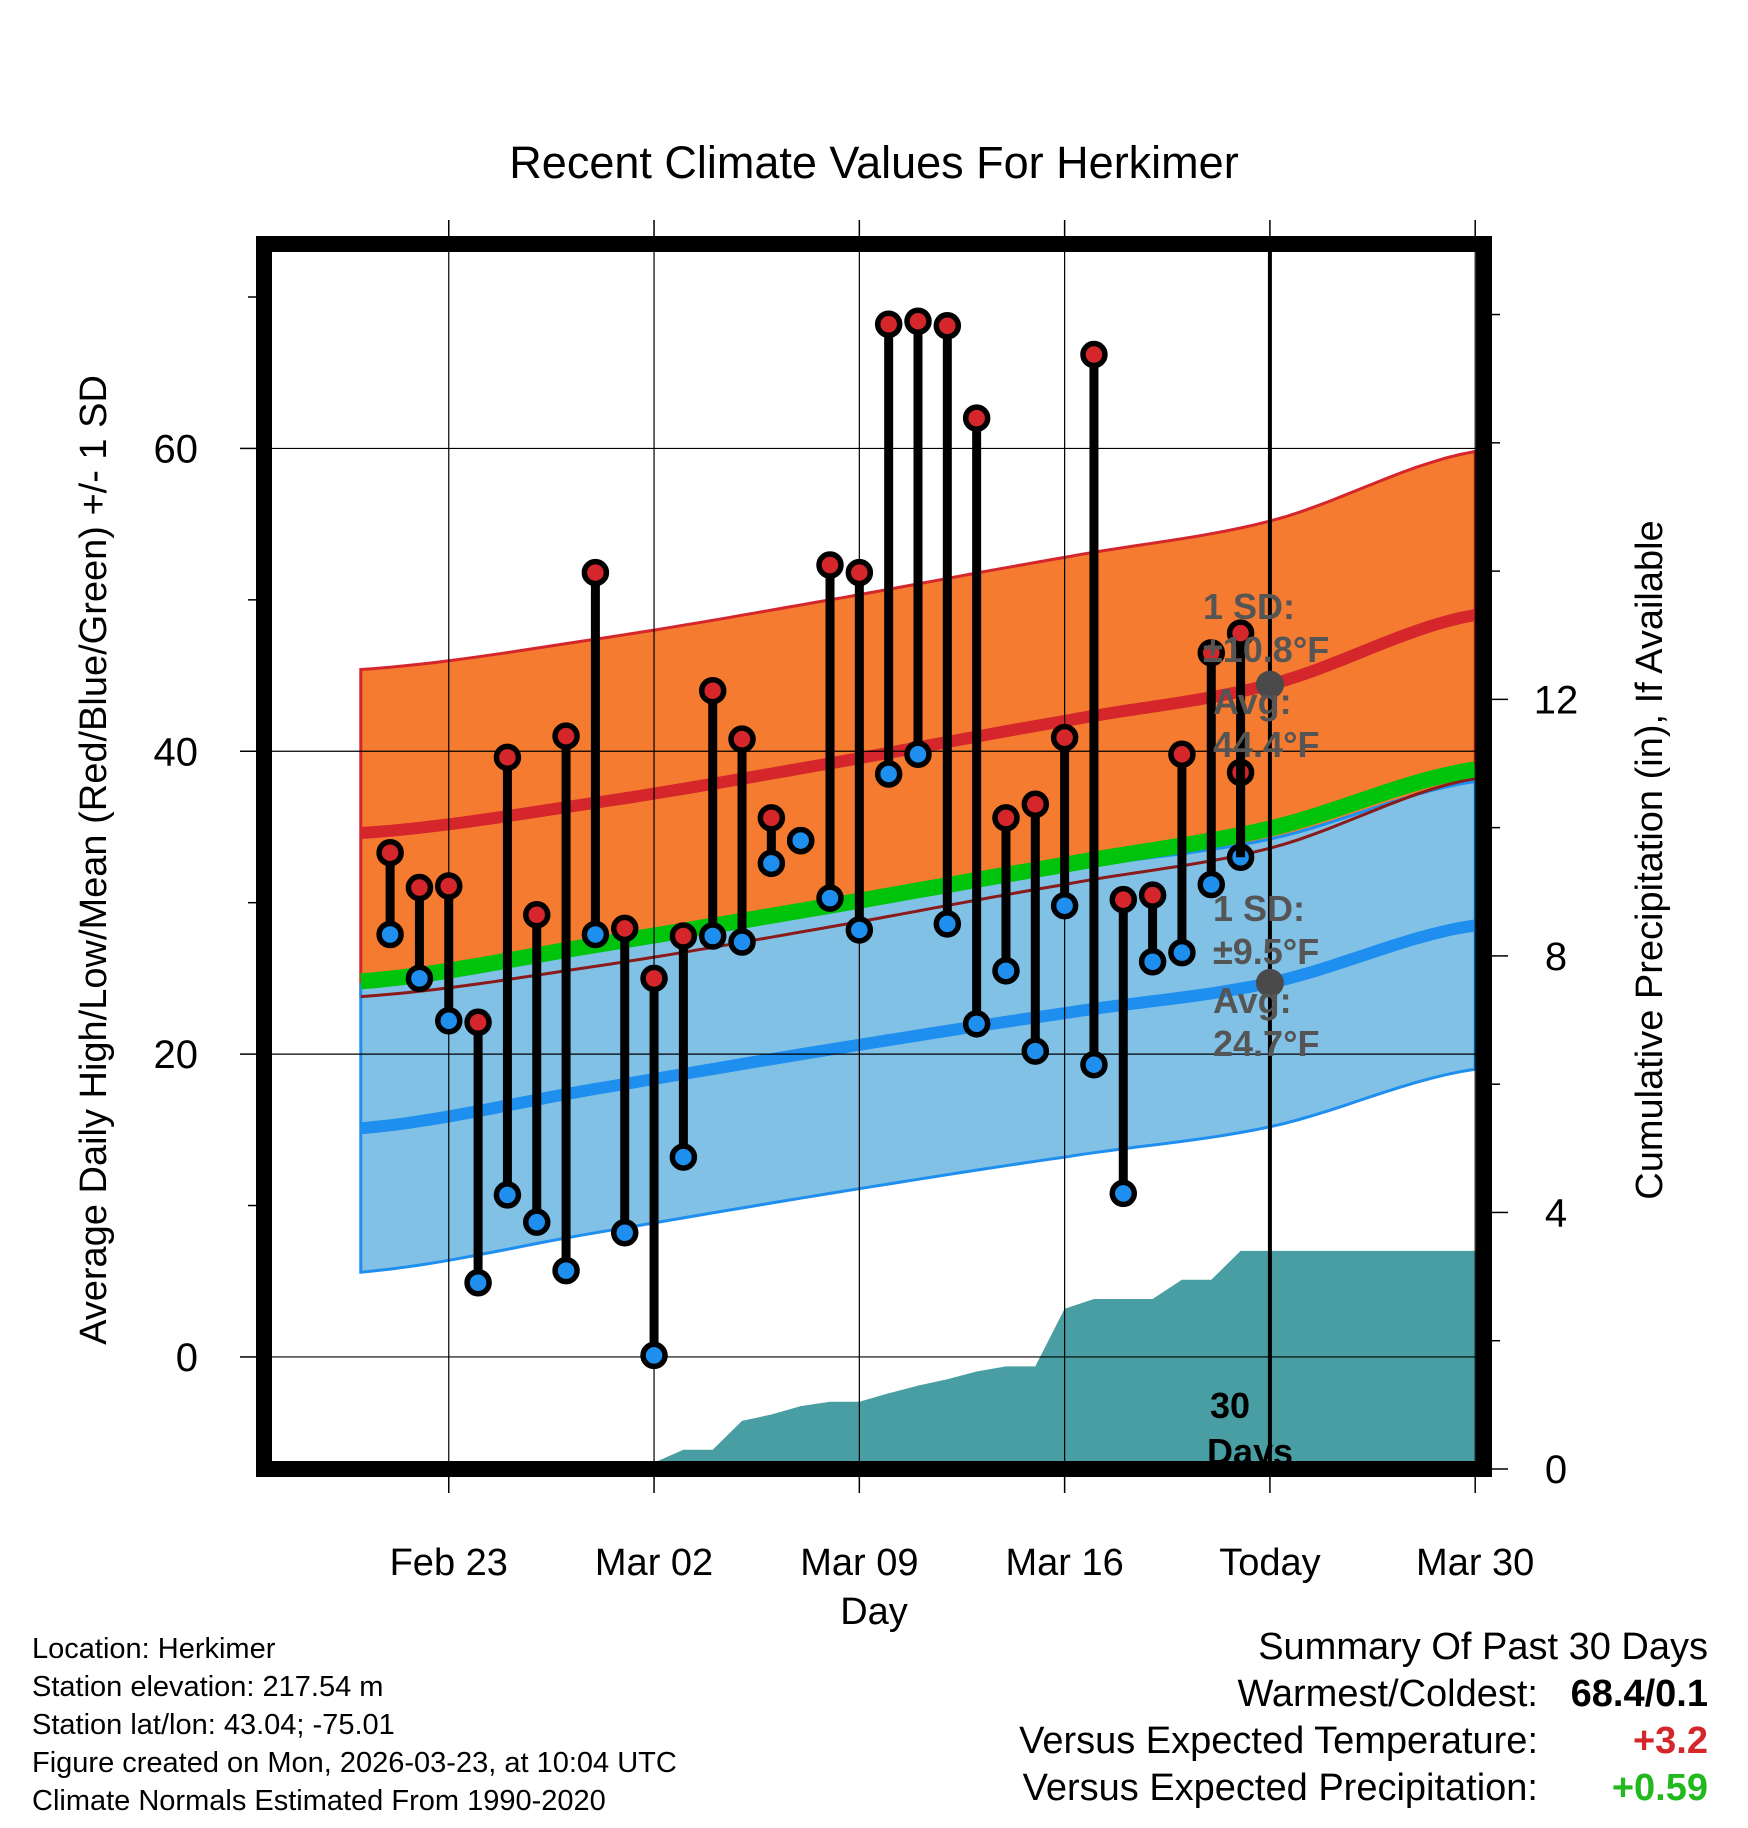 This screenshot has height=1828, width=1748. I want to click on info-normals: Climate Normals Estimated From 1990-2020, so click(319, 1801).